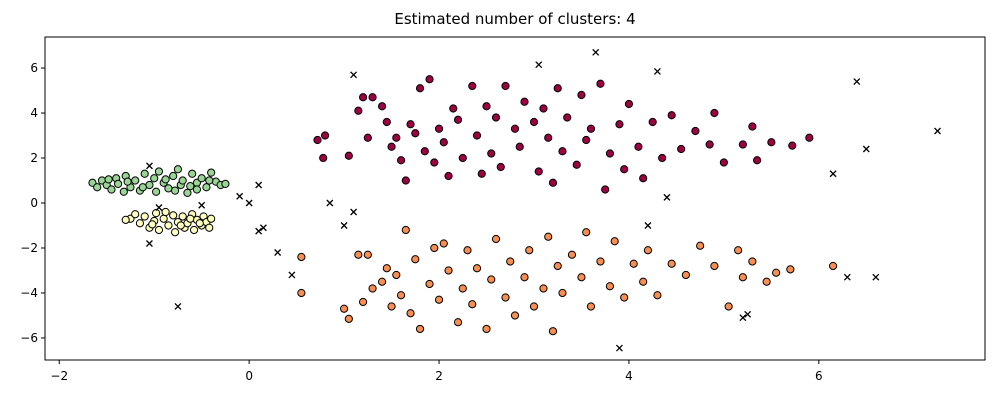  Describe the element at coordinates (29, 248) in the screenshot. I see `y-tick-label: −2` at that location.